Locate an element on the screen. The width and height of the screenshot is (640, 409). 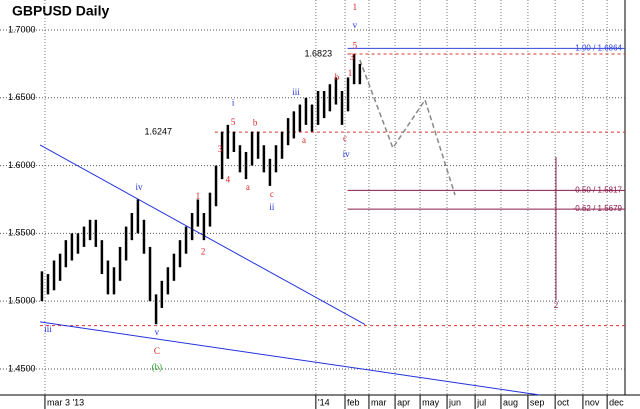
annotation: i is located at coordinates (233, 102).